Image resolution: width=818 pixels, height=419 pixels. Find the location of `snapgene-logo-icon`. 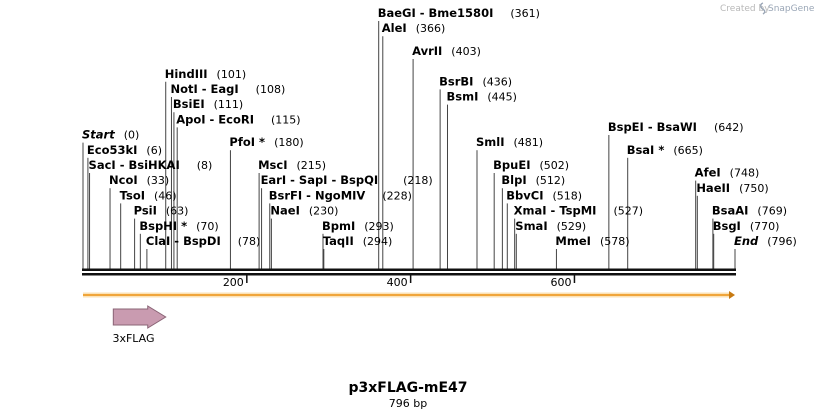

snapgene-logo-icon is located at coordinates (763, 8).